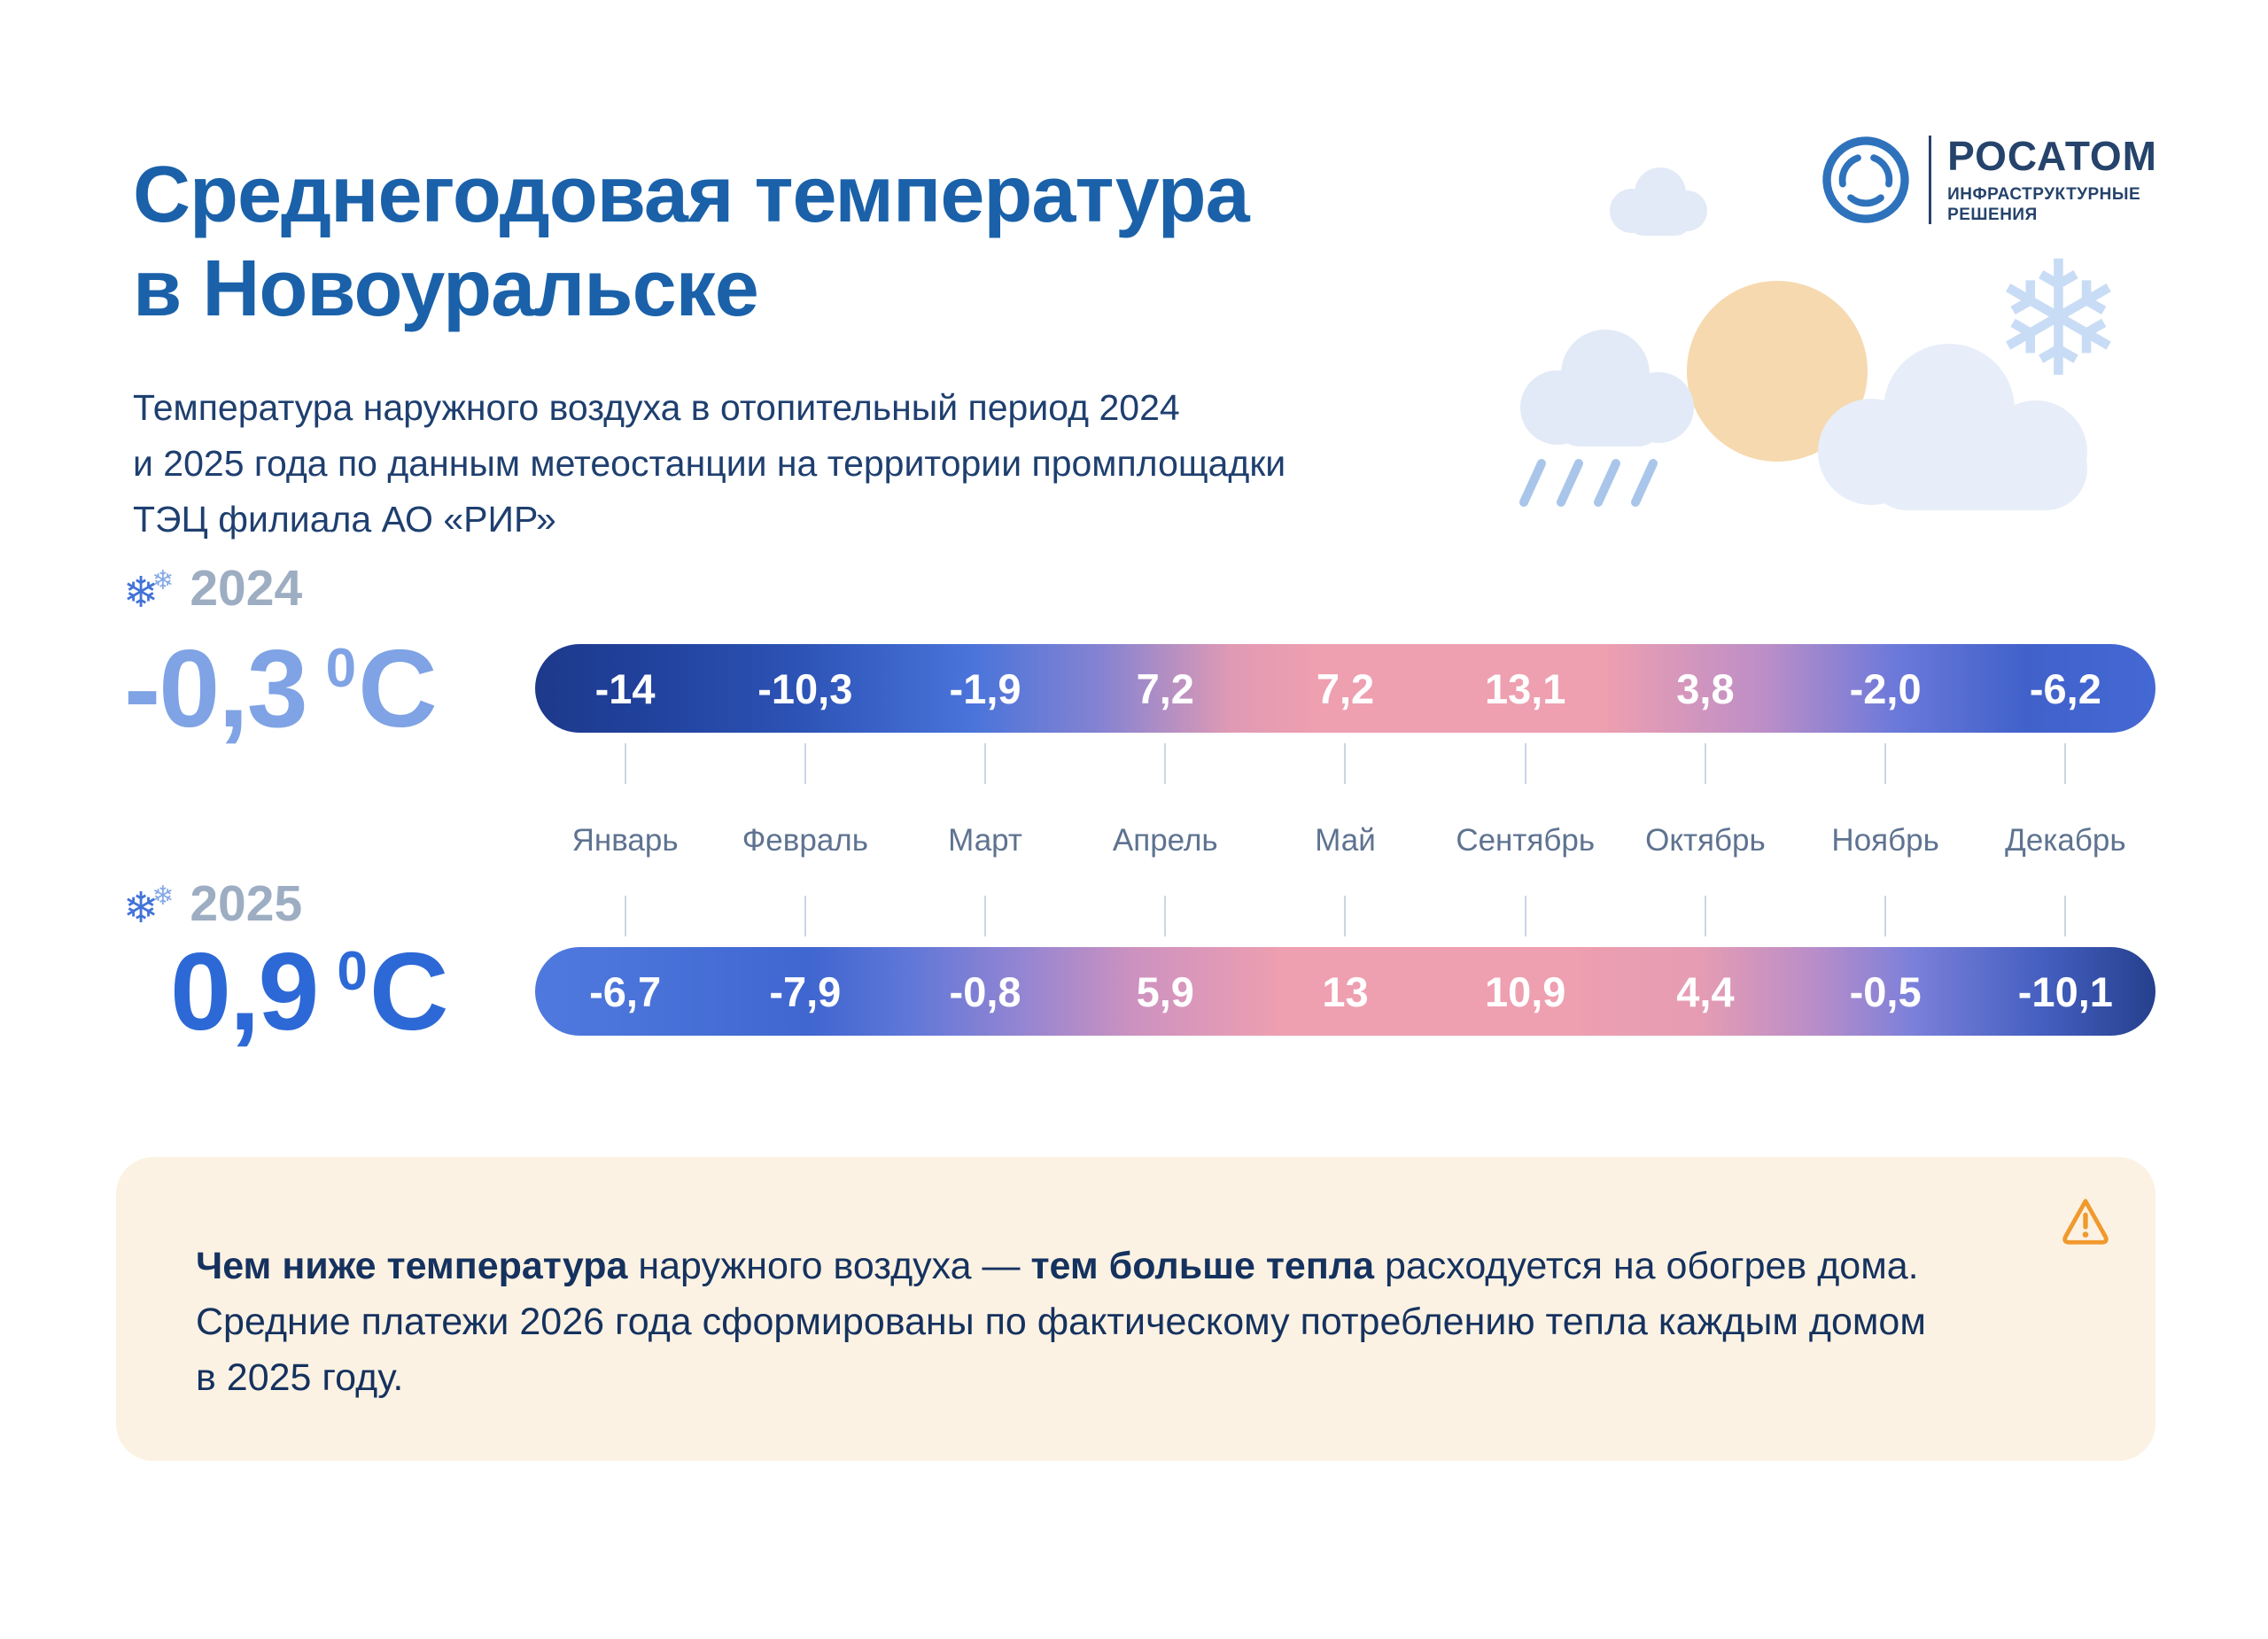 This screenshot has width=2268, height=1639. Describe the element at coordinates (625, 991) in the screenshot. I see `temp-value-2025: -6,7` at that location.